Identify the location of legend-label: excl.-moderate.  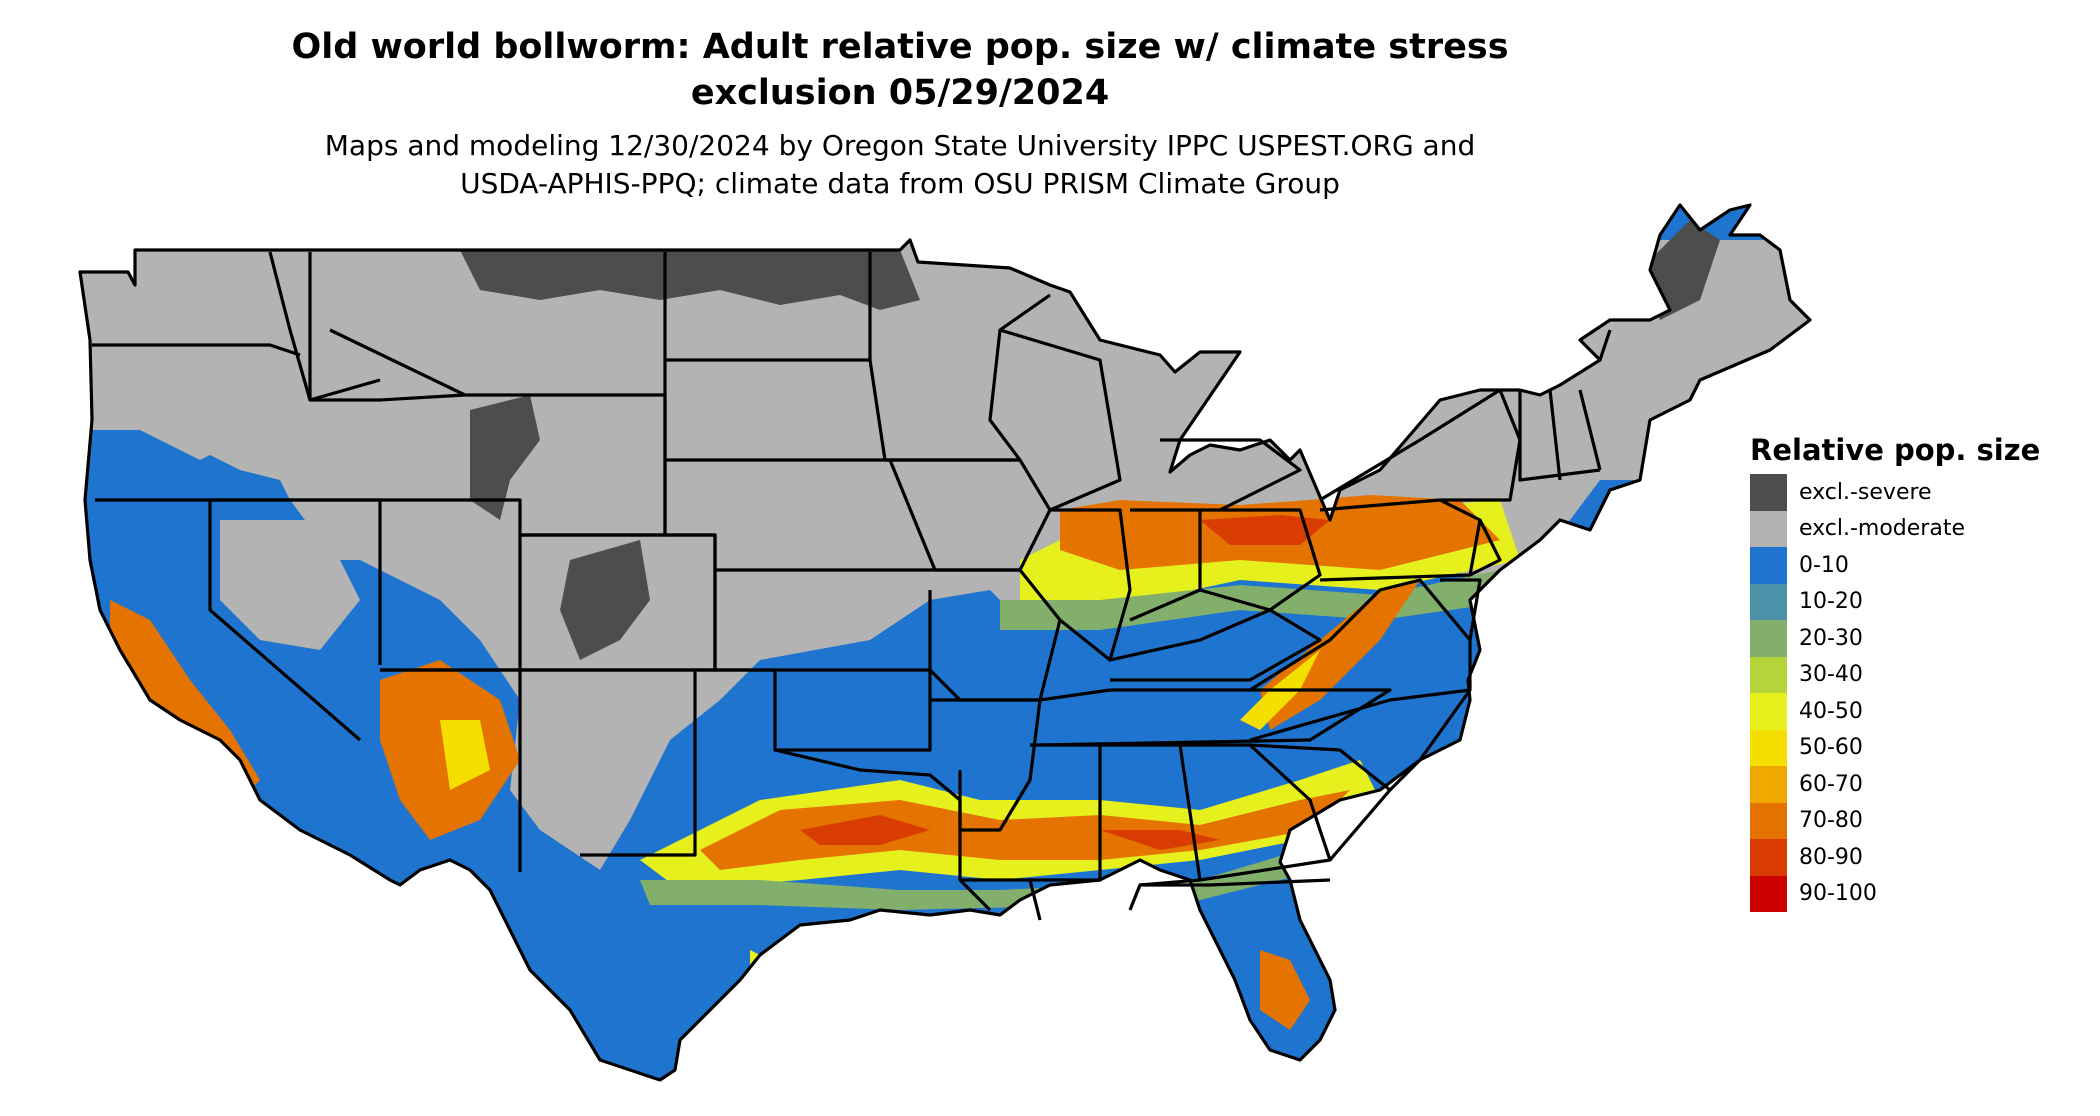
(1882, 529).